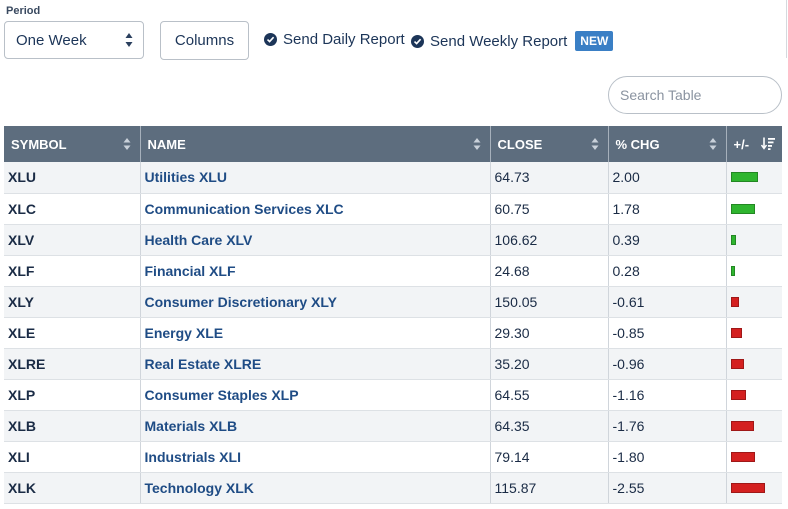 This screenshot has height=509, width=788. I want to click on close-cell: 64.55, so click(549, 395).